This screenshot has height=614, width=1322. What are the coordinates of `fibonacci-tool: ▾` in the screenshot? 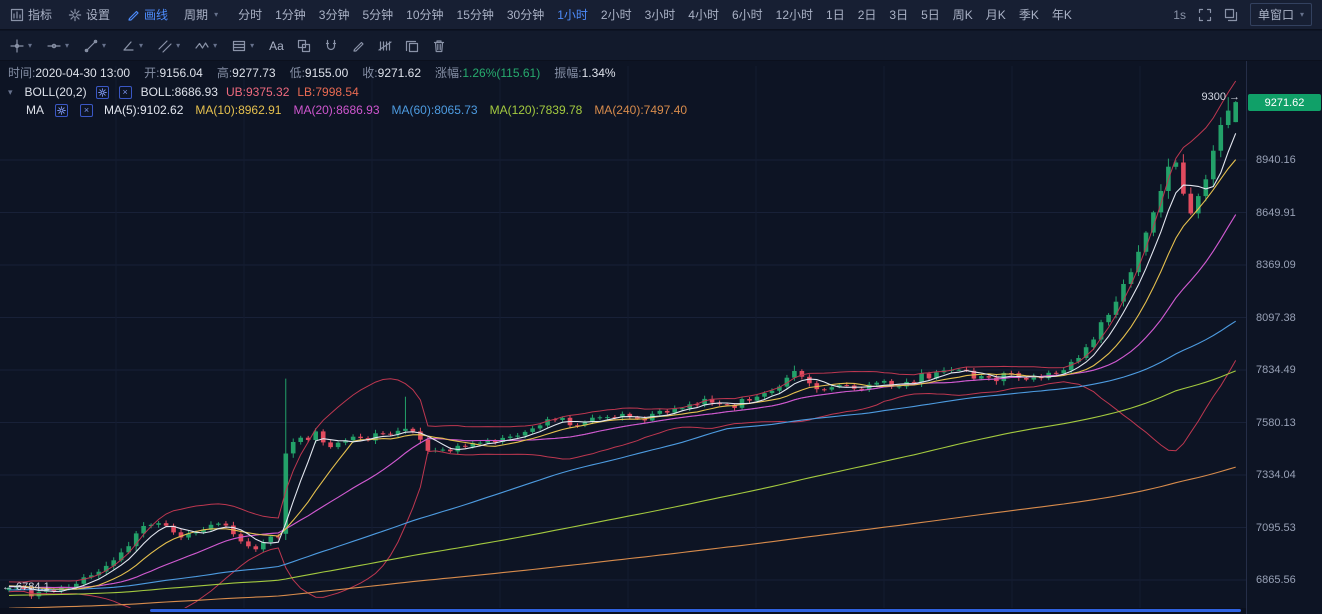 It's located at (243, 46).